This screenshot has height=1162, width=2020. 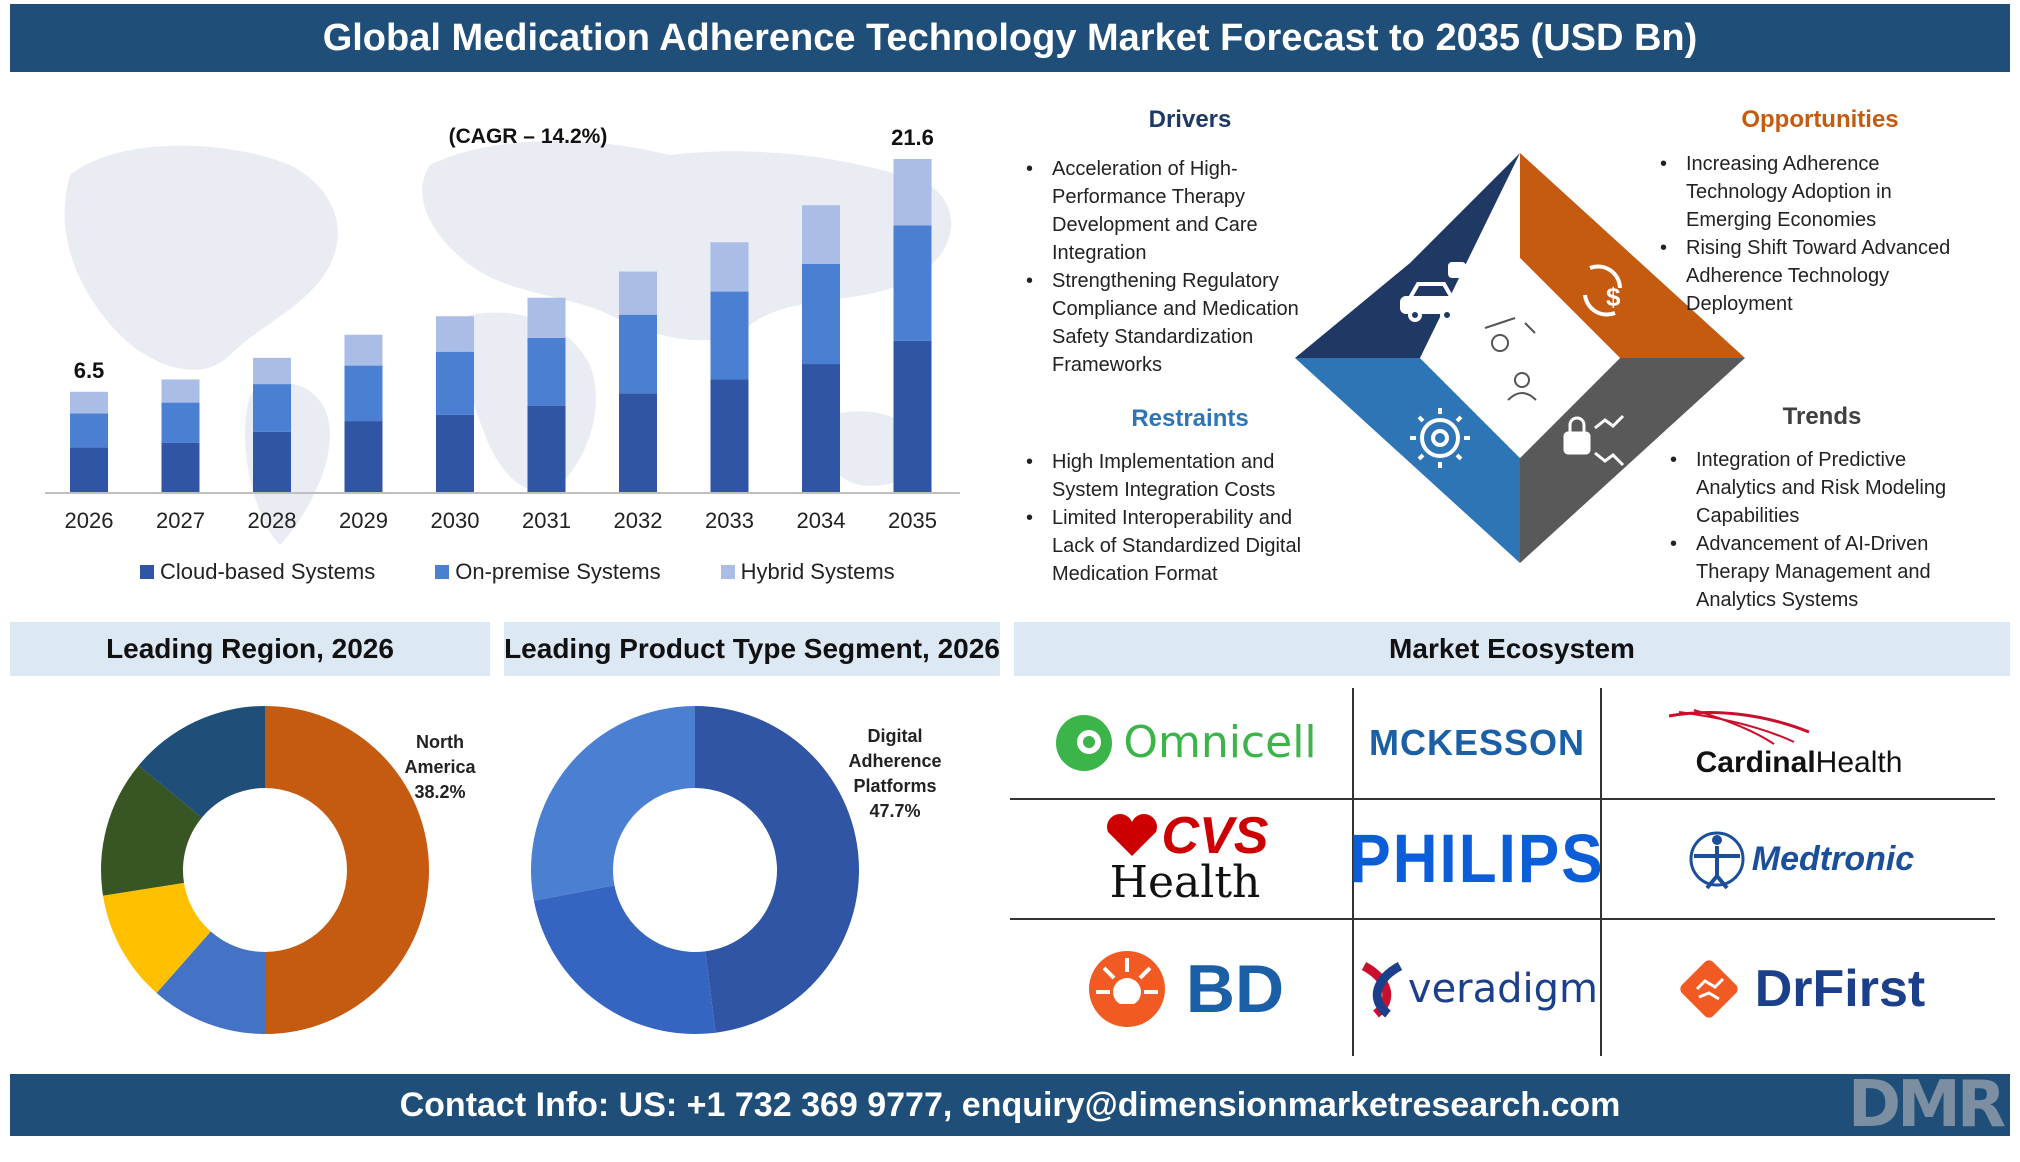 I want to click on heart-icon, so click(x=1131, y=835).